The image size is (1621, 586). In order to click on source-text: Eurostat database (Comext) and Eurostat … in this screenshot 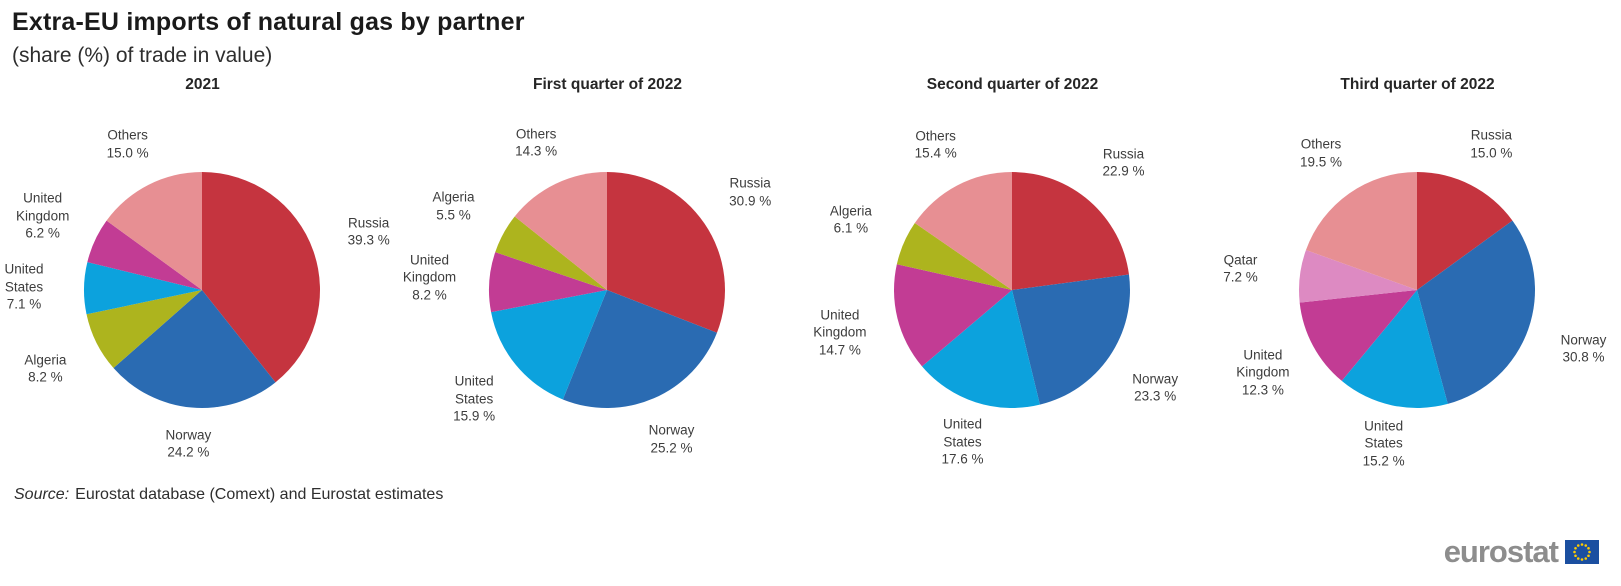, I will do `click(259, 494)`.